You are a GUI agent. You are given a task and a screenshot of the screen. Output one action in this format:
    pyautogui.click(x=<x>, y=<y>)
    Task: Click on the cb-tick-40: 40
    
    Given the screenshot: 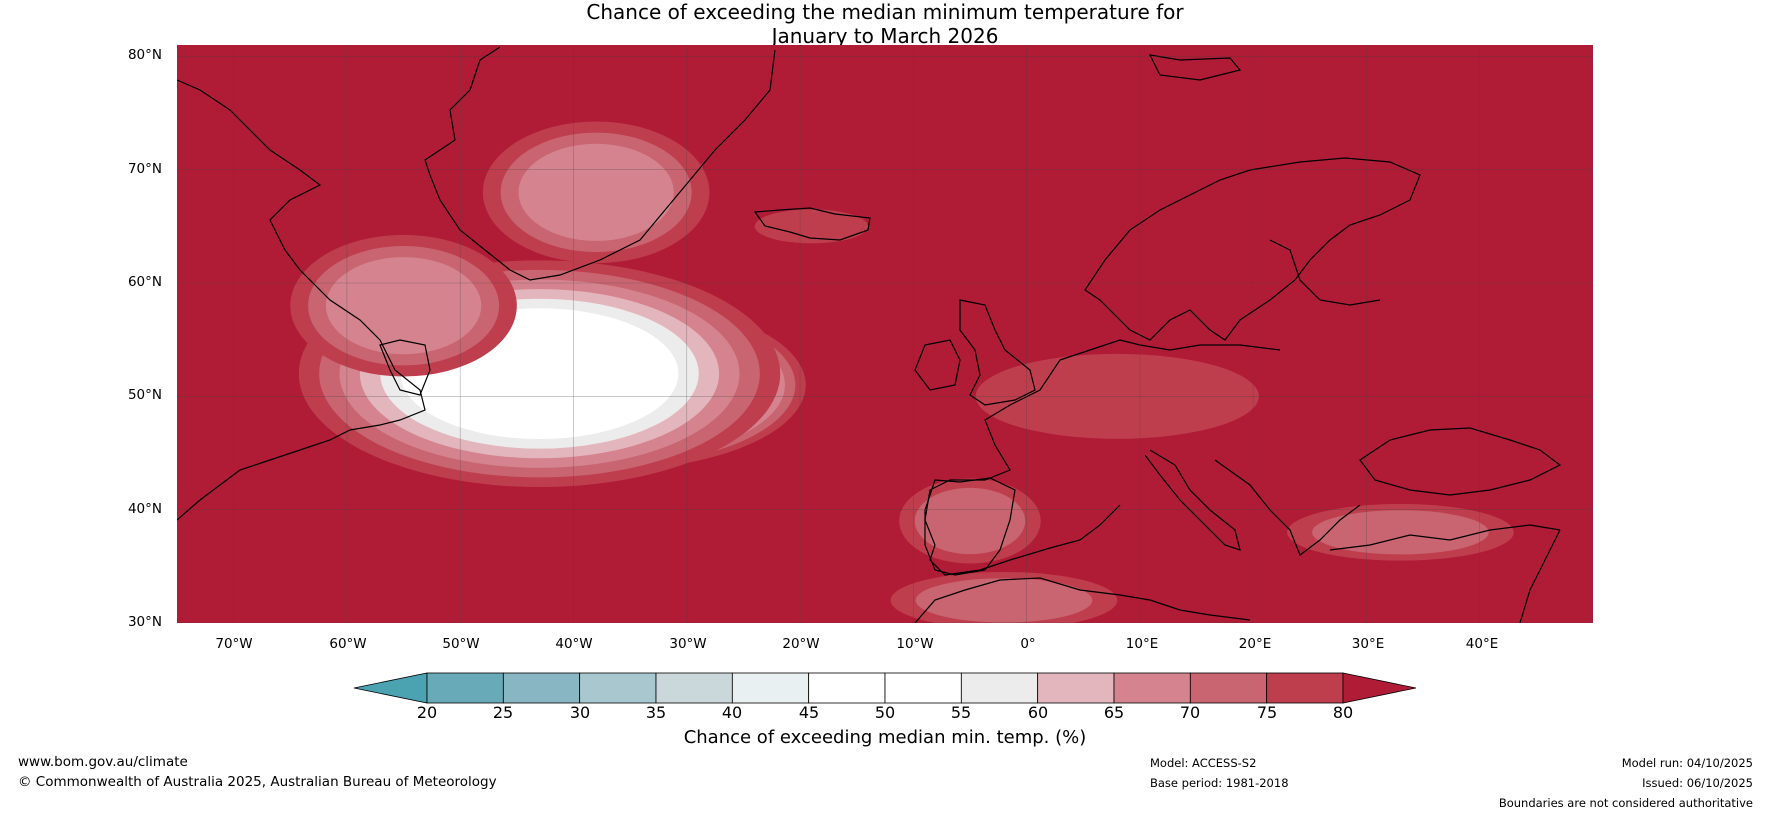 What is the action you would take?
    pyautogui.click(x=732, y=712)
    